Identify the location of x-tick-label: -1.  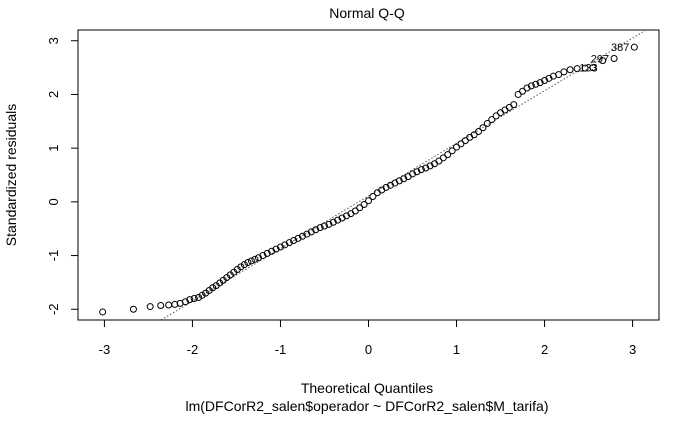
(281, 349).